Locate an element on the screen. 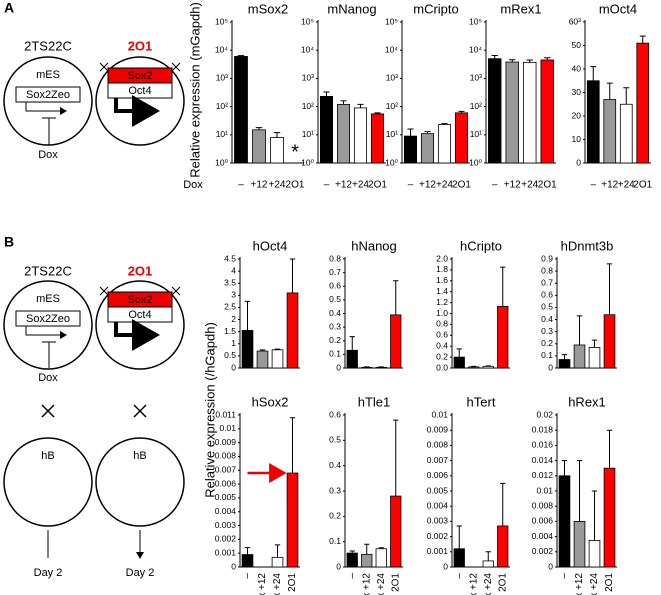  chart-title: hTle1 is located at coordinates (374, 401).